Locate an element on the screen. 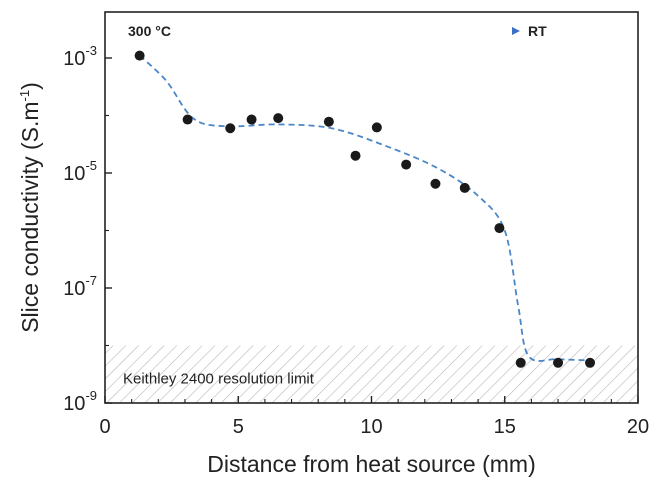 This screenshot has width=653, height=483. y-axis-label-sup: -1 is located at coordinates (24, 96).